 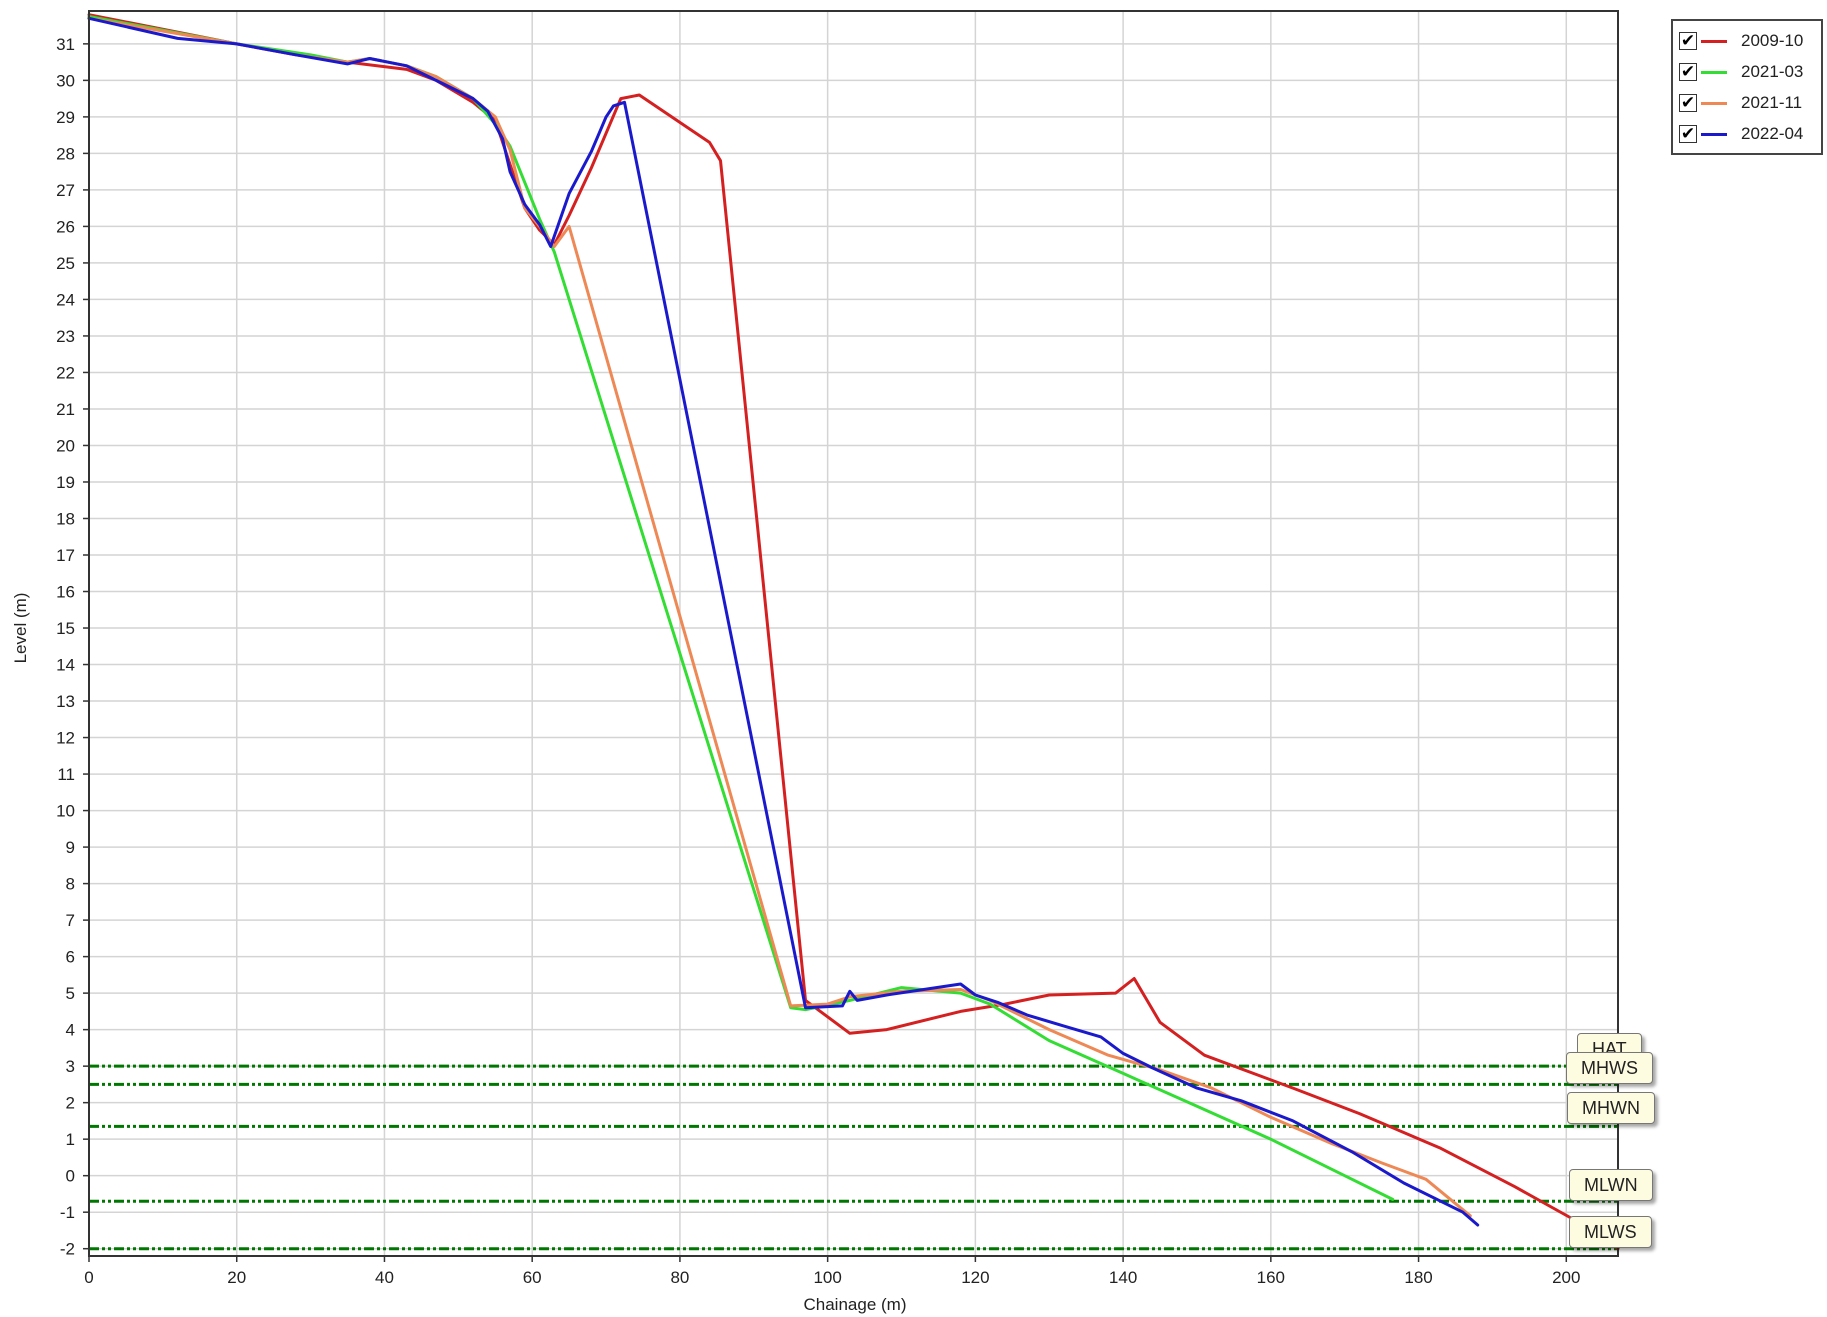 What do you see at coordinates (855, 1304) in the screenshot?
I see `x-axis-title: Chainage (m)` at bounding box center [855, 1304].